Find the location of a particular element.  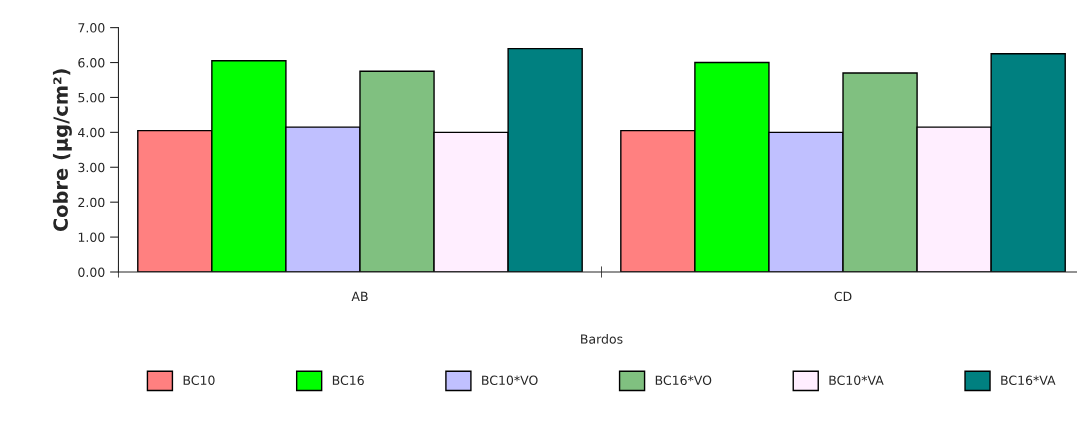

legend-label: BC16 is located at coordinates (348, 380).